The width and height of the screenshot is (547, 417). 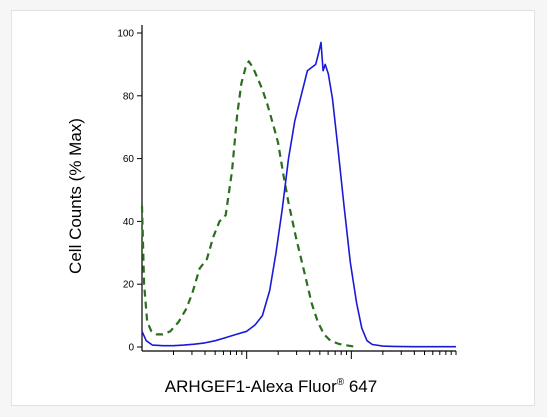 What do you see at coordinates (129, 191) in the screenshot?
I see `y-ticks: 0 20 40 60 80 100` at bounding box center [129, 191].